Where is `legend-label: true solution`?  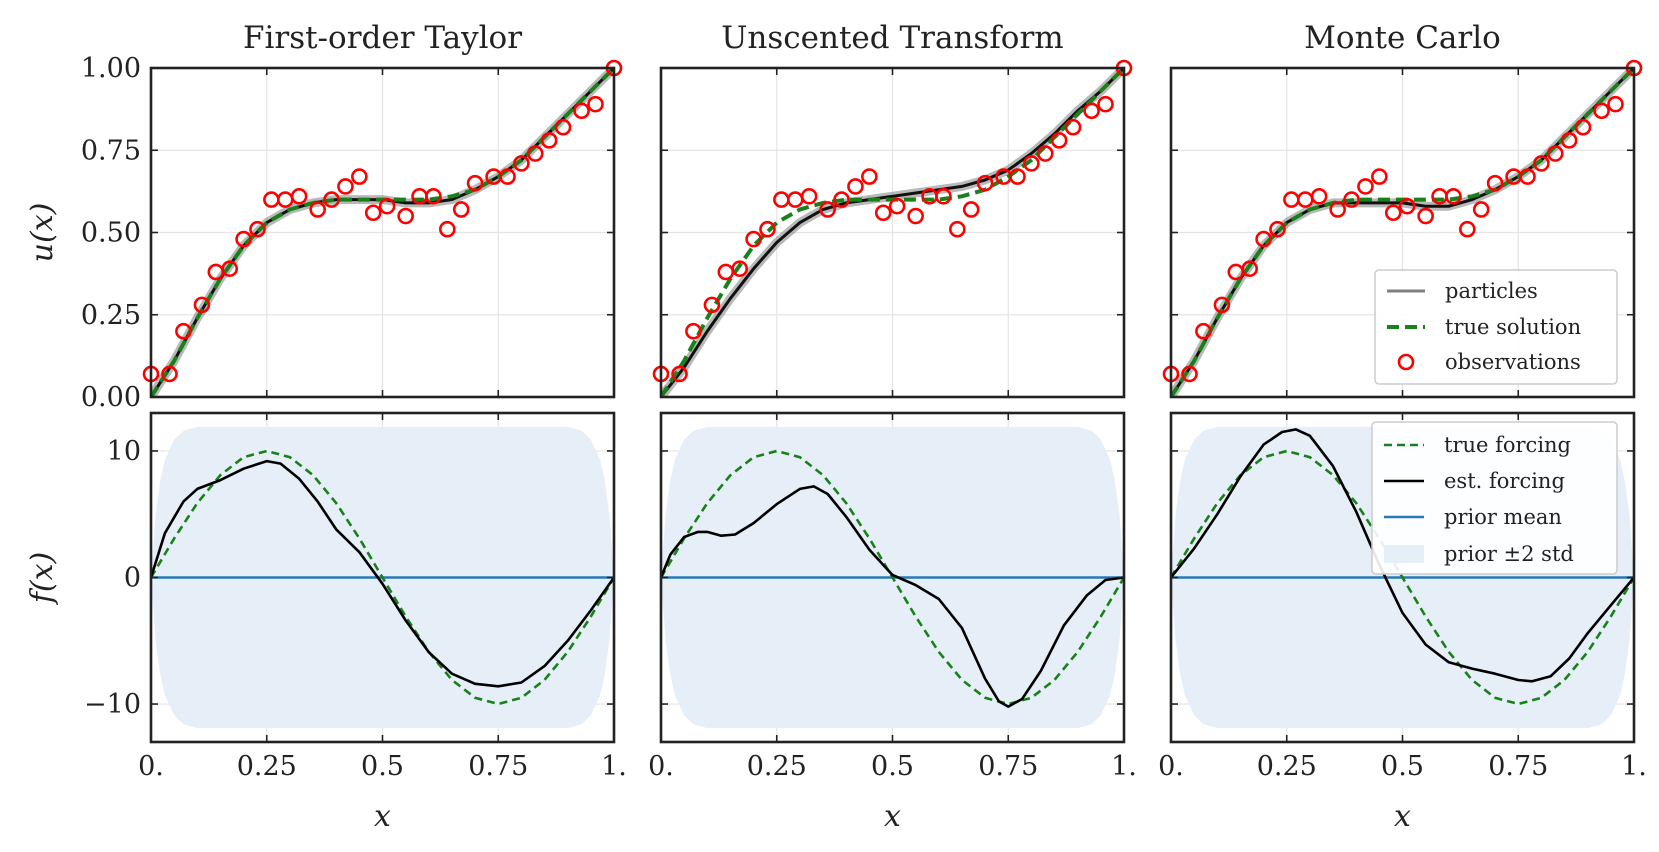
legend-label: true solution is located at coordinates (1513, 327).